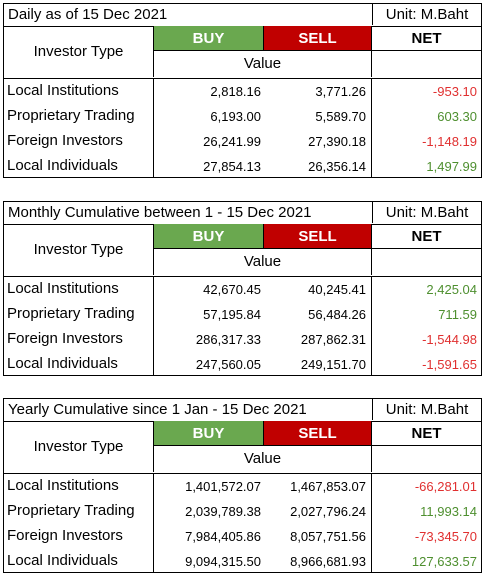 The height and width of the screenshot is (575, 485). Describe the element at coordinates (318, 535) in the screenshot. I see `sell-value: 8,057,751.56` at that location.